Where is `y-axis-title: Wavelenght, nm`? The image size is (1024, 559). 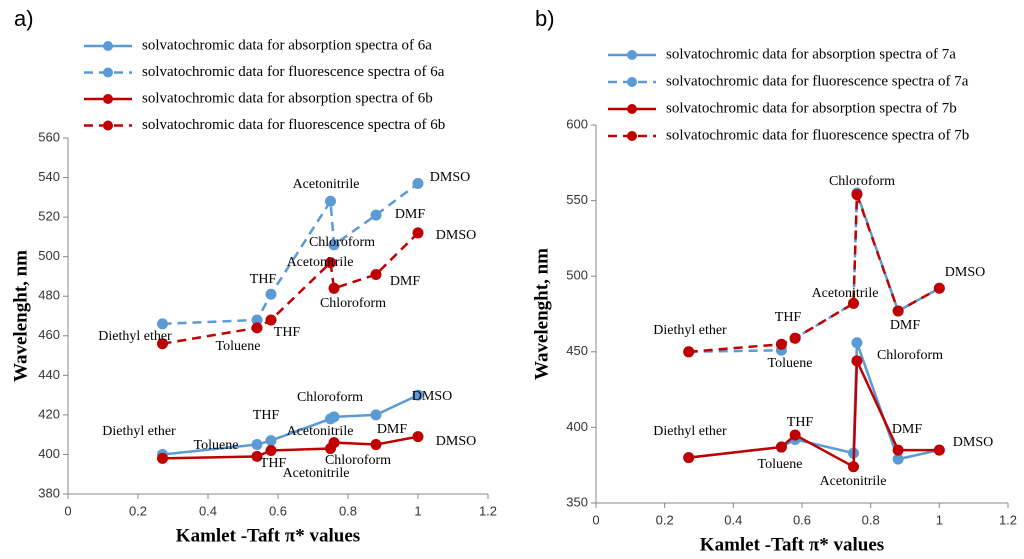
y-axis-title: Wavelenght, nm is located at coordinates (541, 314).